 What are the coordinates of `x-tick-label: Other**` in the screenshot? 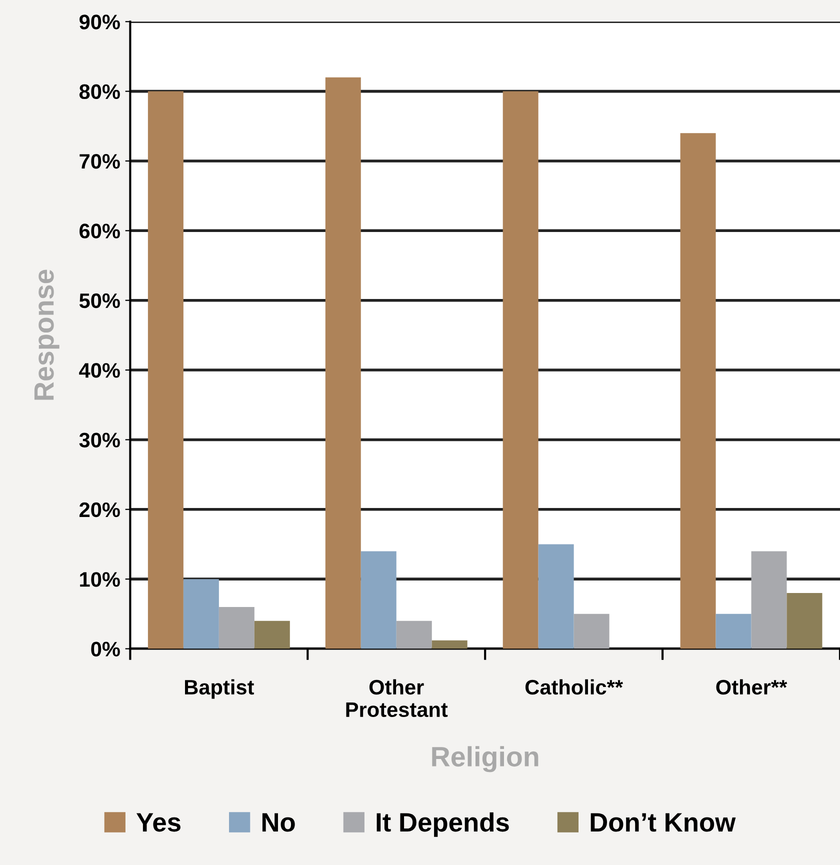 It's located at (752, 687).